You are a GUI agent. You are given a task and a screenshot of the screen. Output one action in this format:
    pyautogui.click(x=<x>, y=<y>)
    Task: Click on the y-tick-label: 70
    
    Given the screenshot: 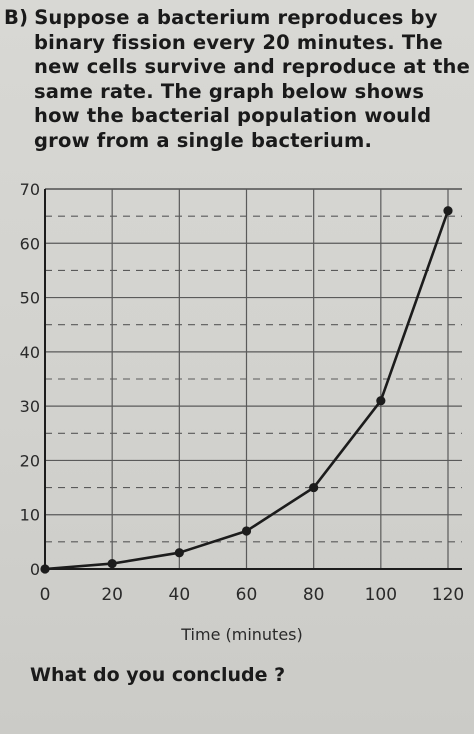 What is the action you would take?
    pyautogui.click(x=30, y=189)
    